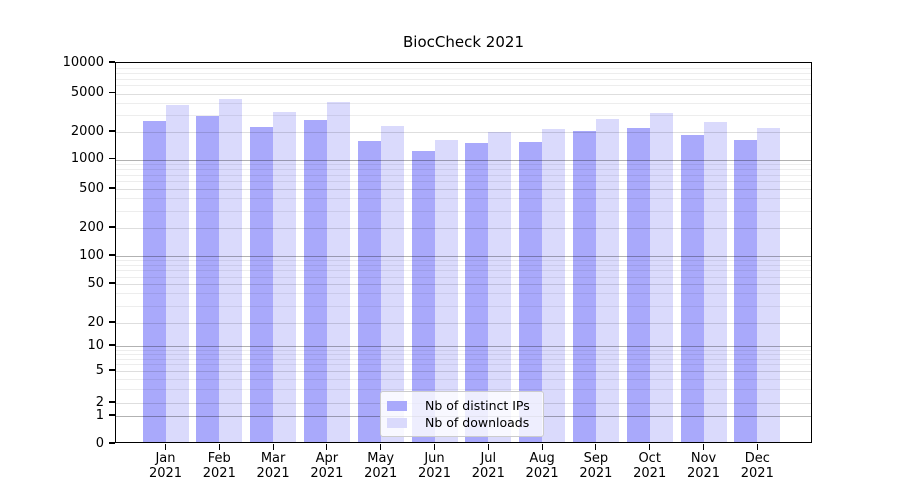 This screenshot has width=900, height=500. What do you see at coordinates (397, 405) in the screenshot?
I see `legend-swatch-distinct-ips` at bounding box center [397, 405].